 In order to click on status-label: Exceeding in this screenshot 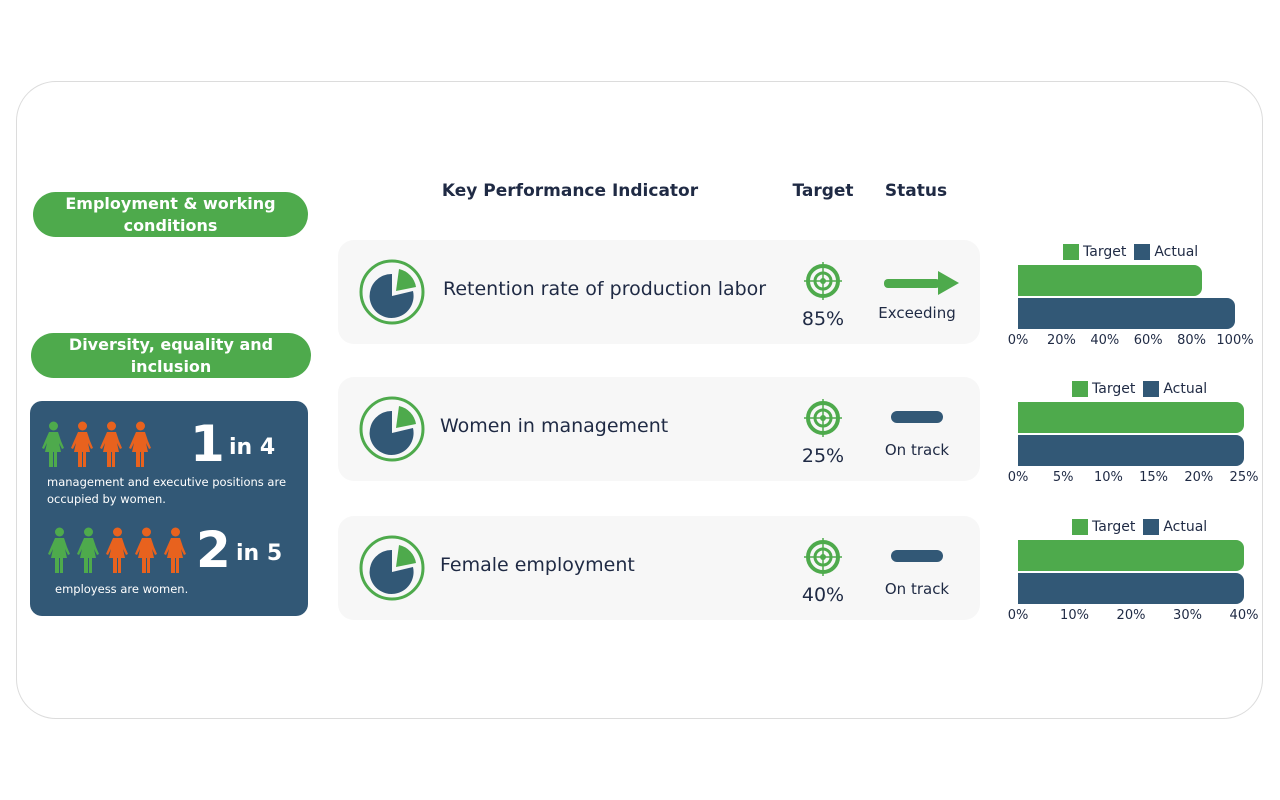, I will do `click(917, 313)`.